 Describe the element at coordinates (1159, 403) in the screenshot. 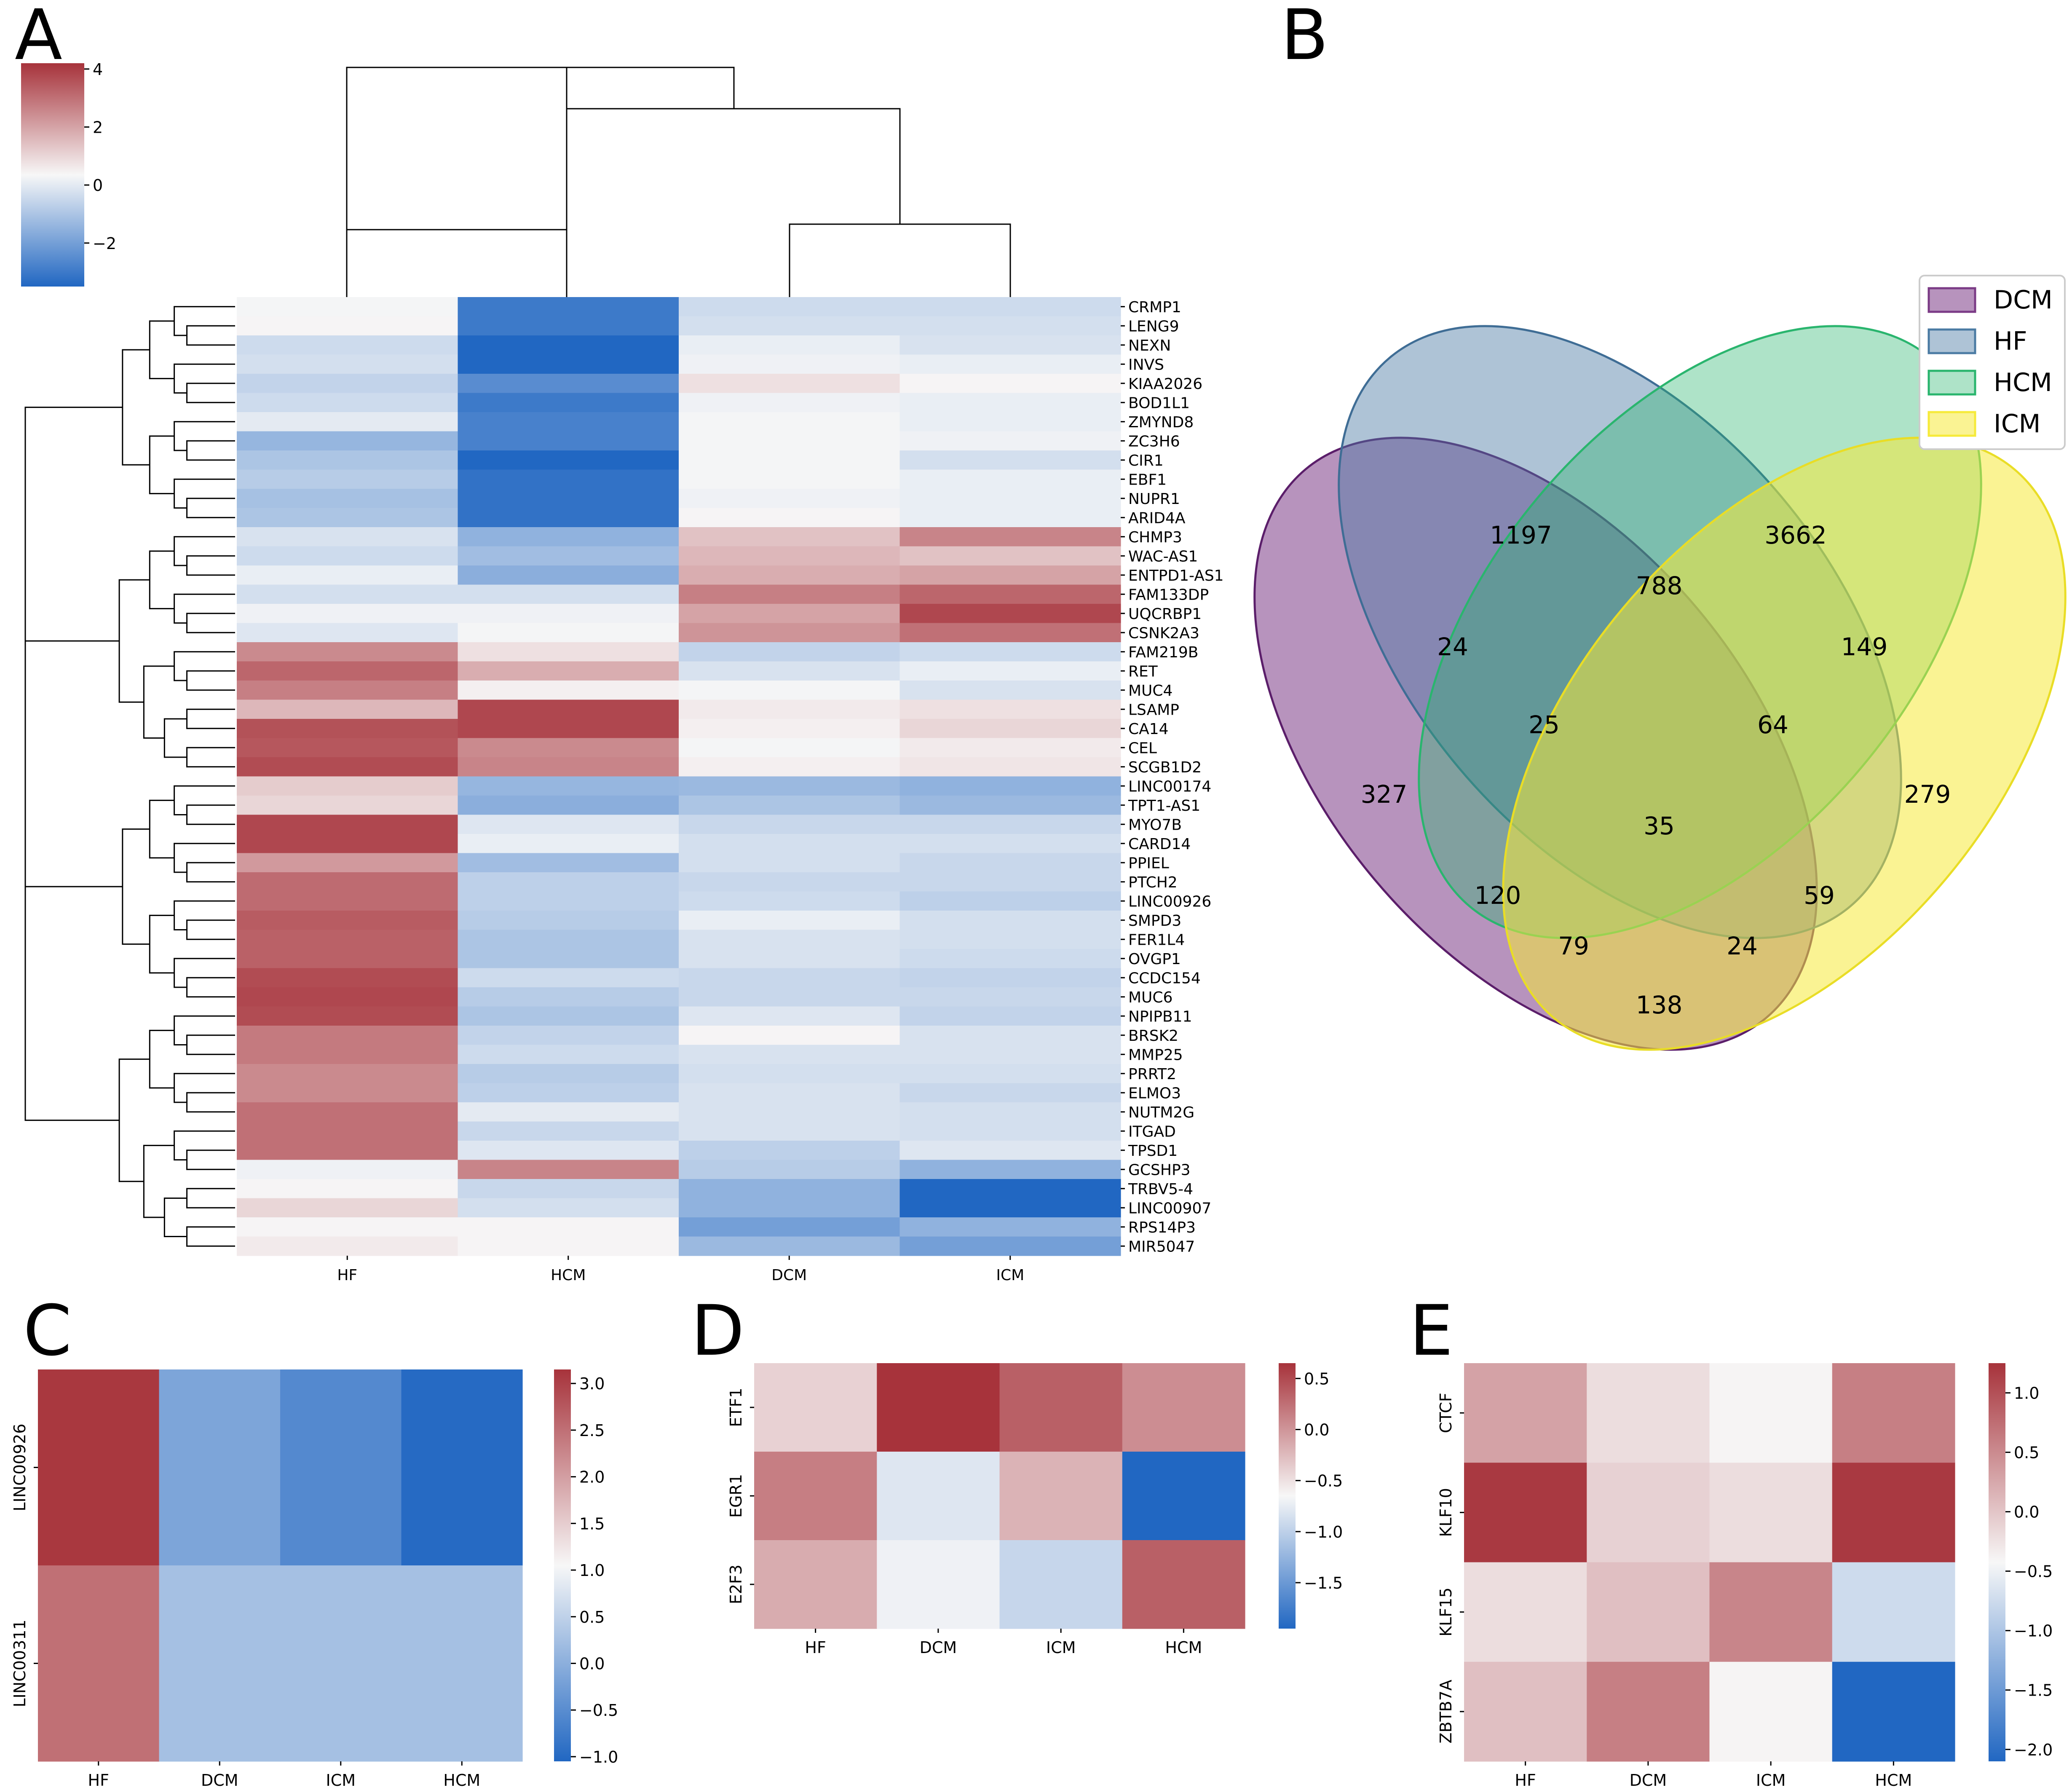

I see `gene-label: BOD1L1` at that location.